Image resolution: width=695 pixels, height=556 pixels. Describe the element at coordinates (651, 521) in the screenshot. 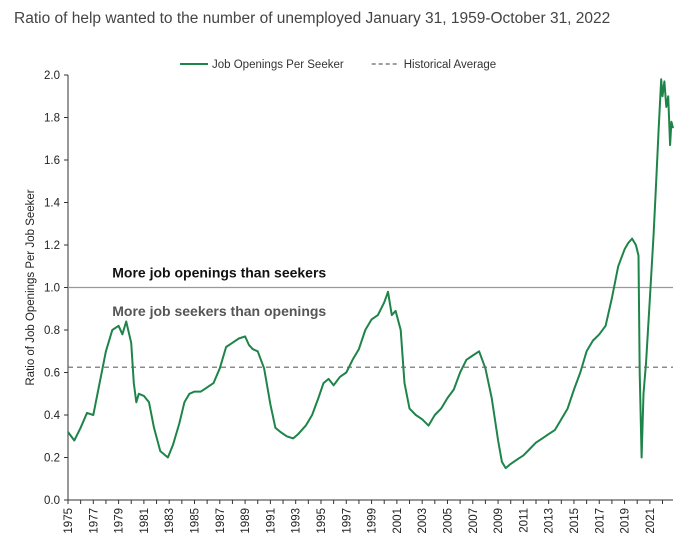

I see `x-tick-label: 2021` at that location.